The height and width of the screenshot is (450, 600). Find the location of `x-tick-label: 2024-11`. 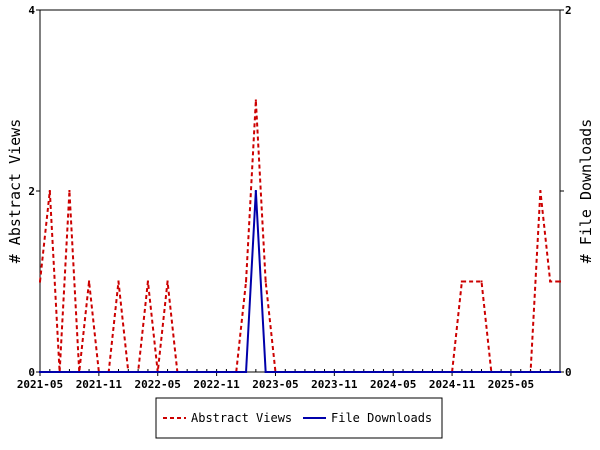

x-tick-label: 2024-11 is located at coordinates (452, 384).